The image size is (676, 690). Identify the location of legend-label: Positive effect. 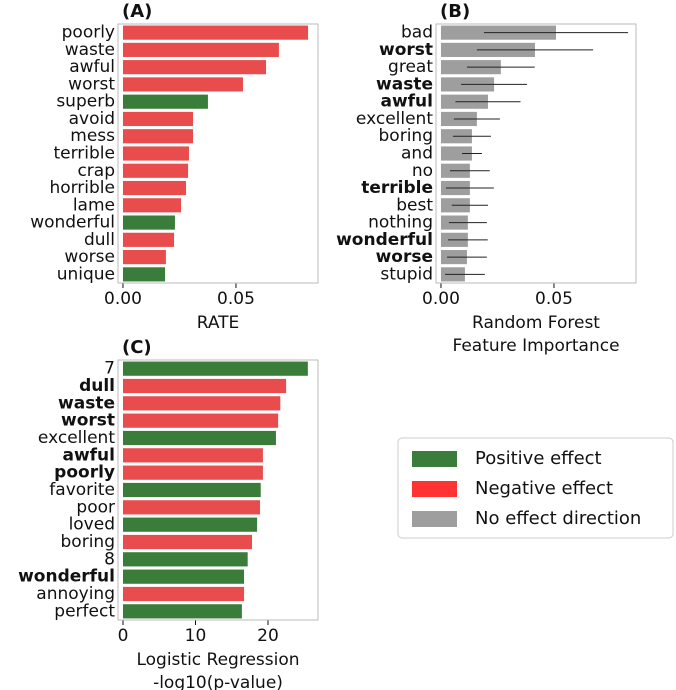
(538, 458).